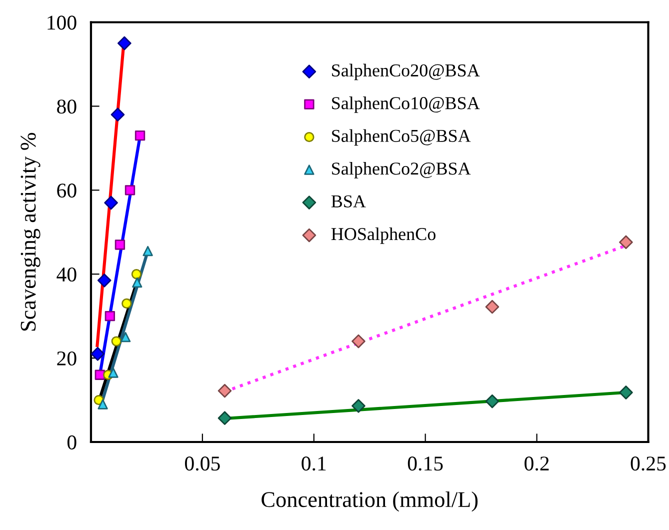 The width and height of the screenshot is (669, 530). I want to click on y-tick-label: 40, so click(66, 274).